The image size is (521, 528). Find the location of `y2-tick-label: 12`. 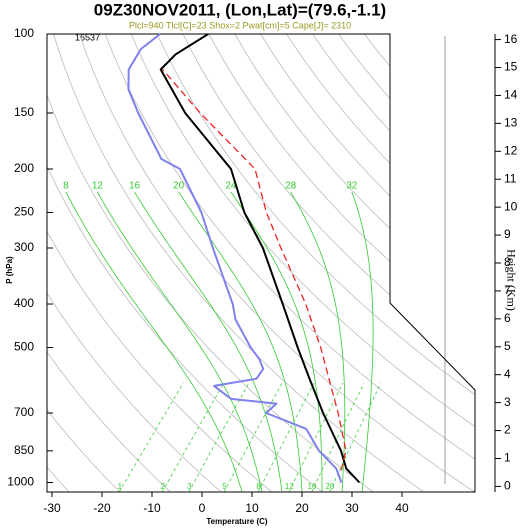

y2-tick-label: 12 is located at coordinates (511, 150).